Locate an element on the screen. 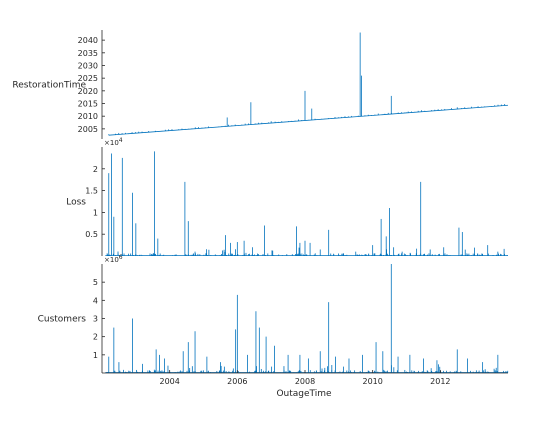  y-tick-label: 2005 is located at coordinates (88, 129).